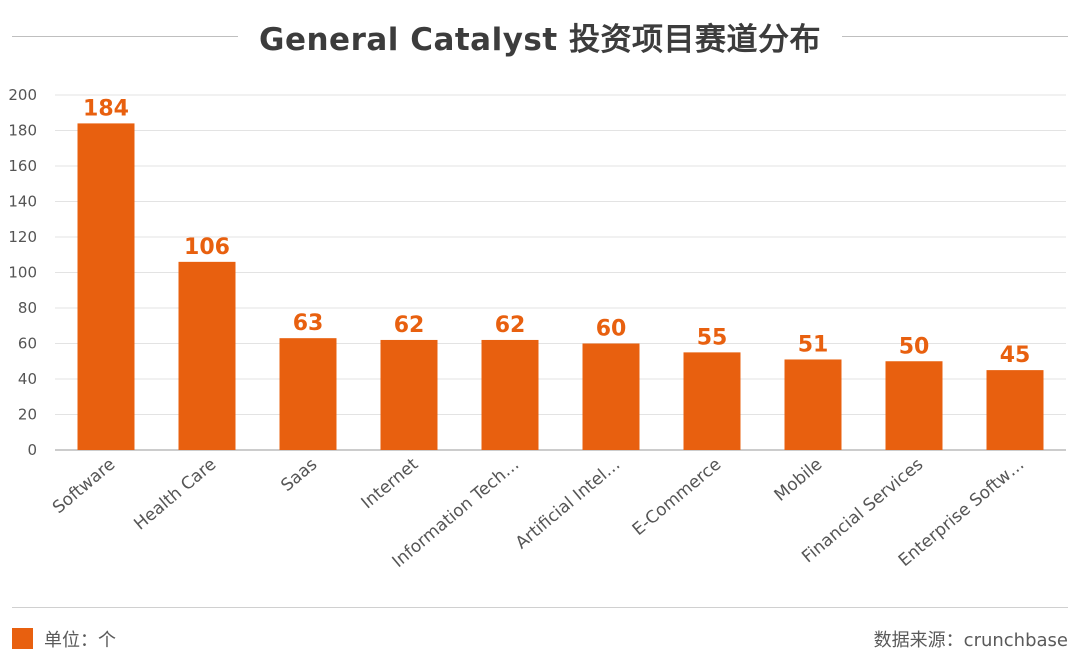 This screenshot has width=1080, height=664. Describe the element at coordinates (27, 379) in the screenshot. I see `y-tick-label: 40` at that location.